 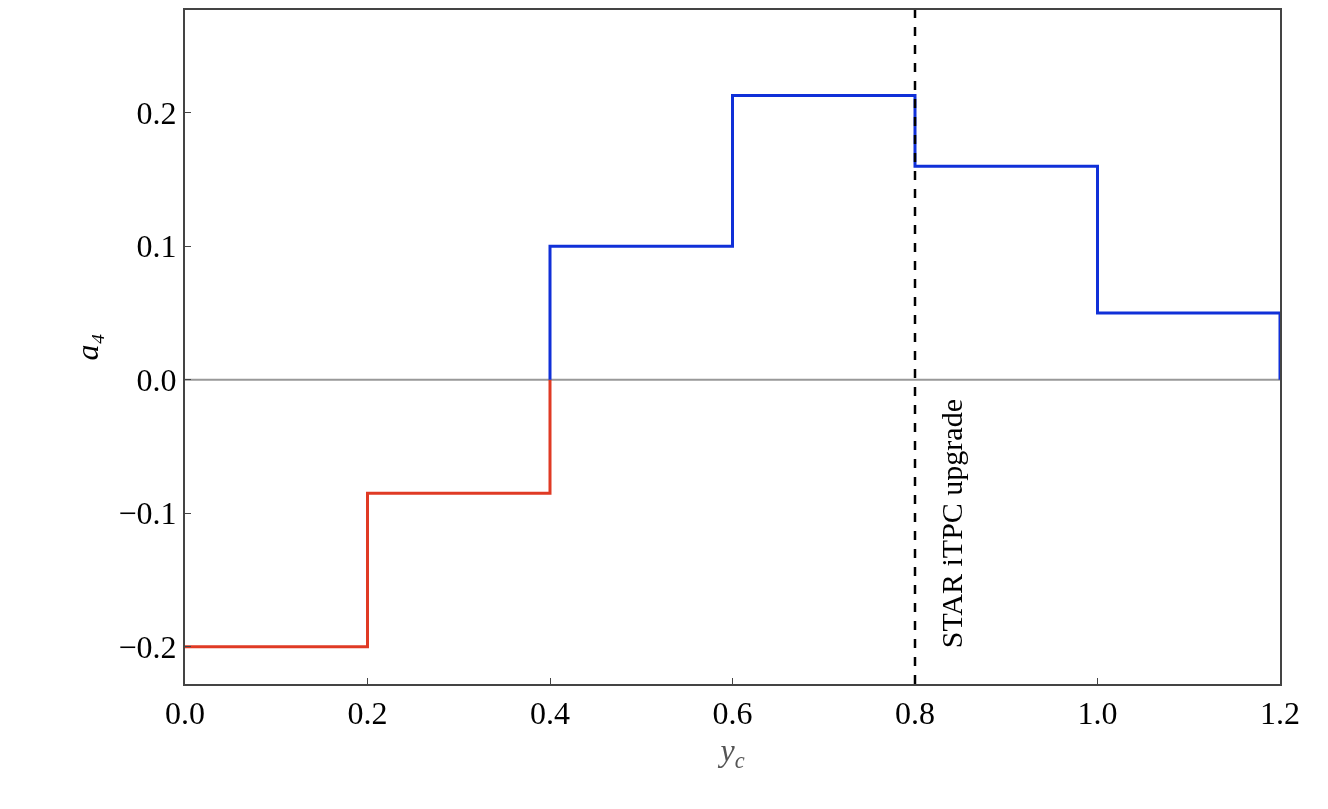 What do you see at coordinates (185, 713) in the screenshot?
I see `x-tick-label: 0.0` at bounding box center [185, 713].